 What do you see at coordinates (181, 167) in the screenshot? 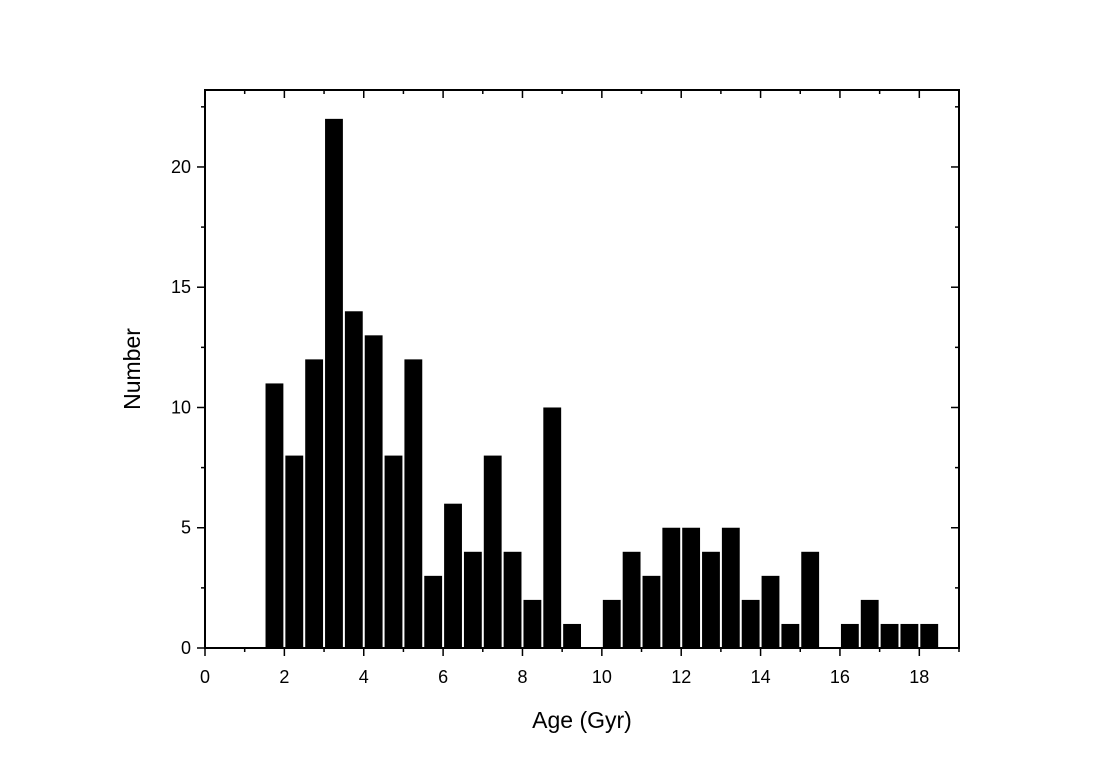
I see `y-tick-label: 20` at bounding box center [181, 167].